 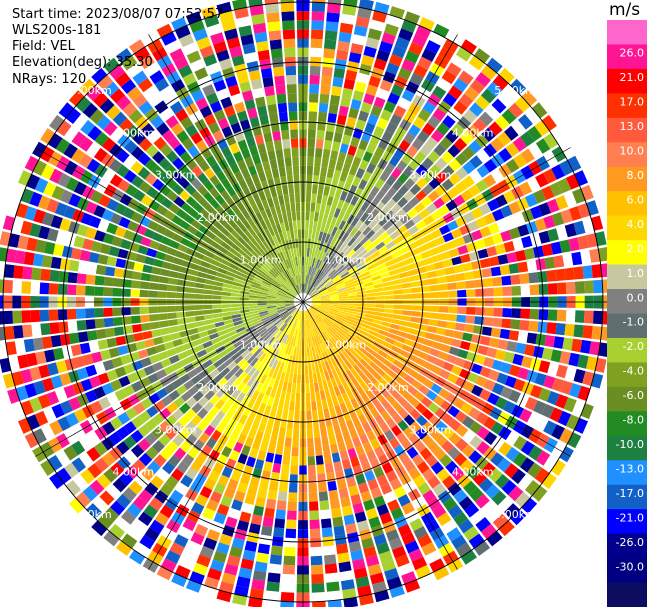 What do you see at coordinates (630, 517) in the screenshot?
I see `colorbar-tick-label: -21.0` at bounding box center [630, 517].